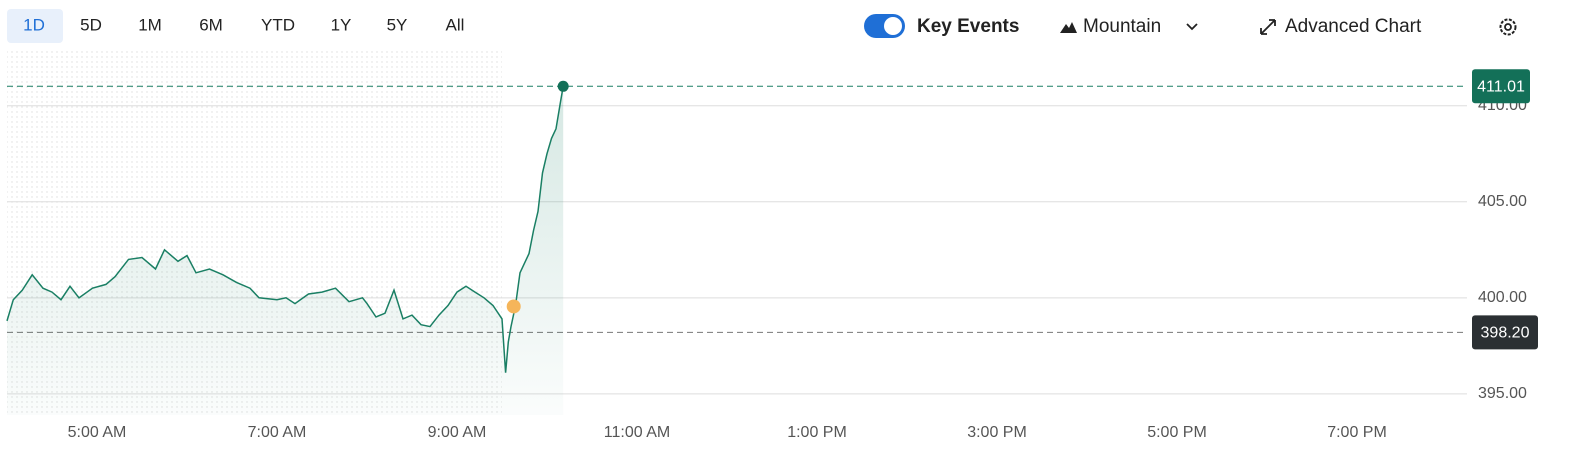  I want to click on x-tick-label: 3:00 PM, so click(997, 432).